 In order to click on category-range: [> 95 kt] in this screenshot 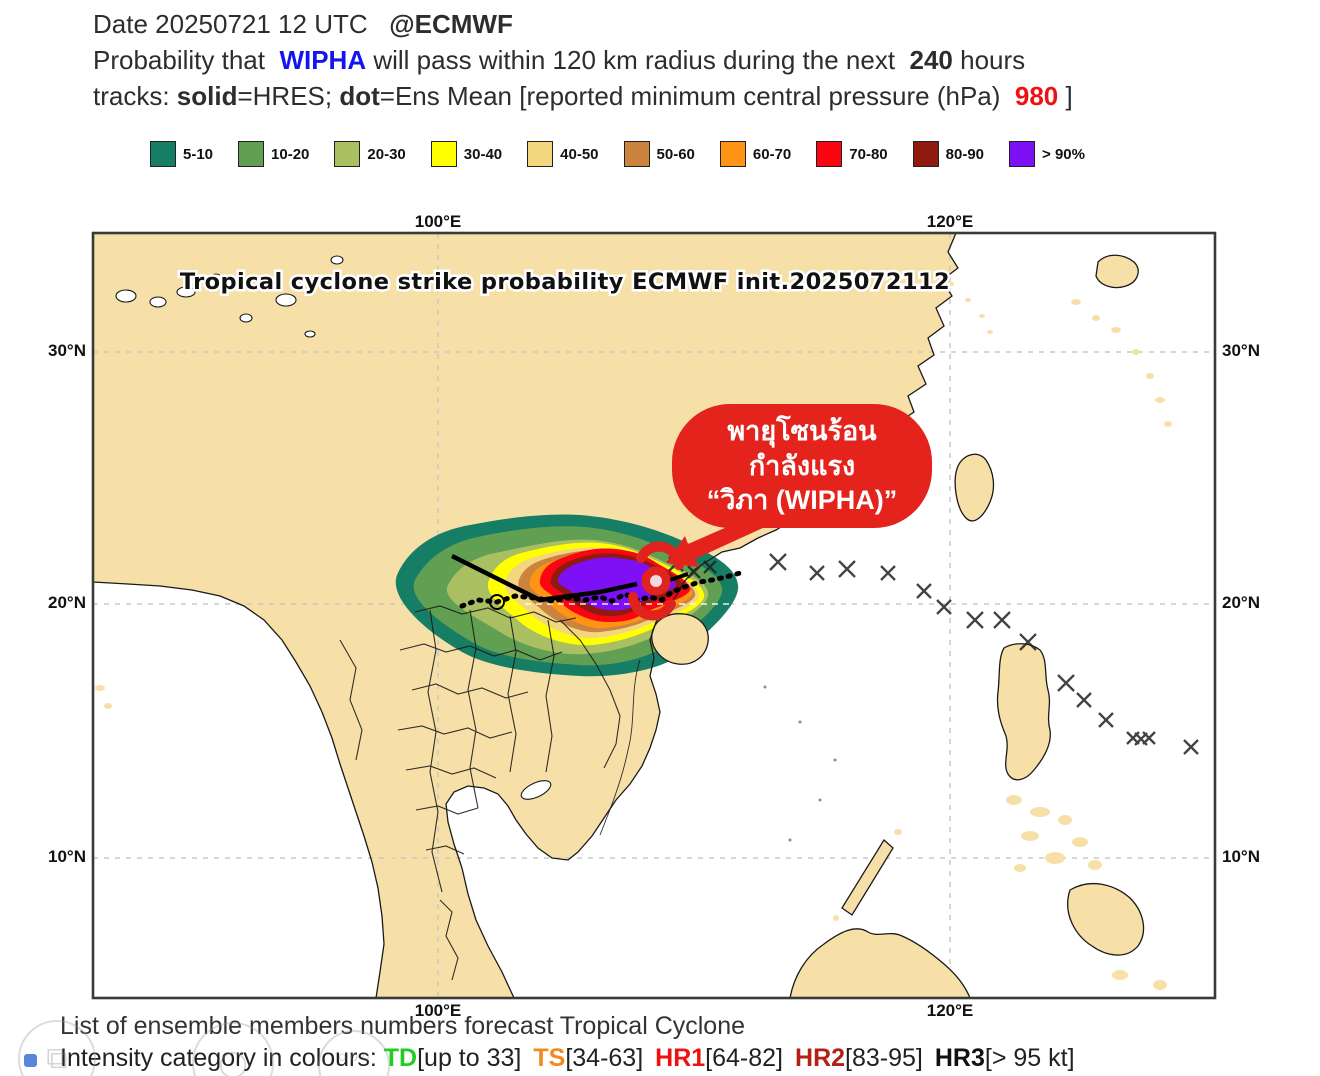, I will do `click(1029, 1058)`.